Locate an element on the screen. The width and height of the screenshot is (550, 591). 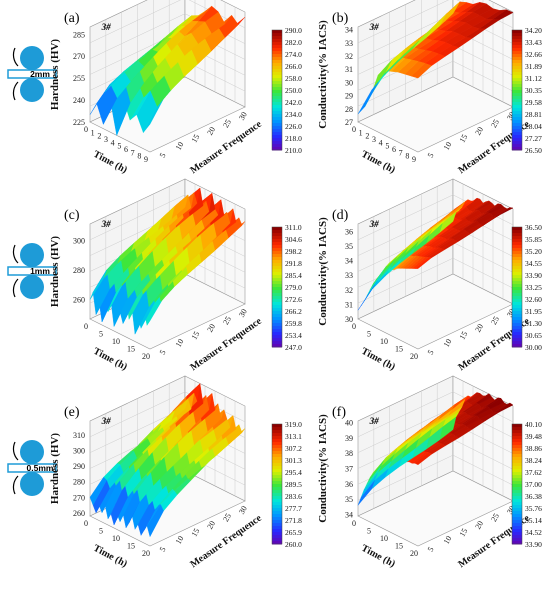
panel-label: (e) is located at coordinates (72, 412).